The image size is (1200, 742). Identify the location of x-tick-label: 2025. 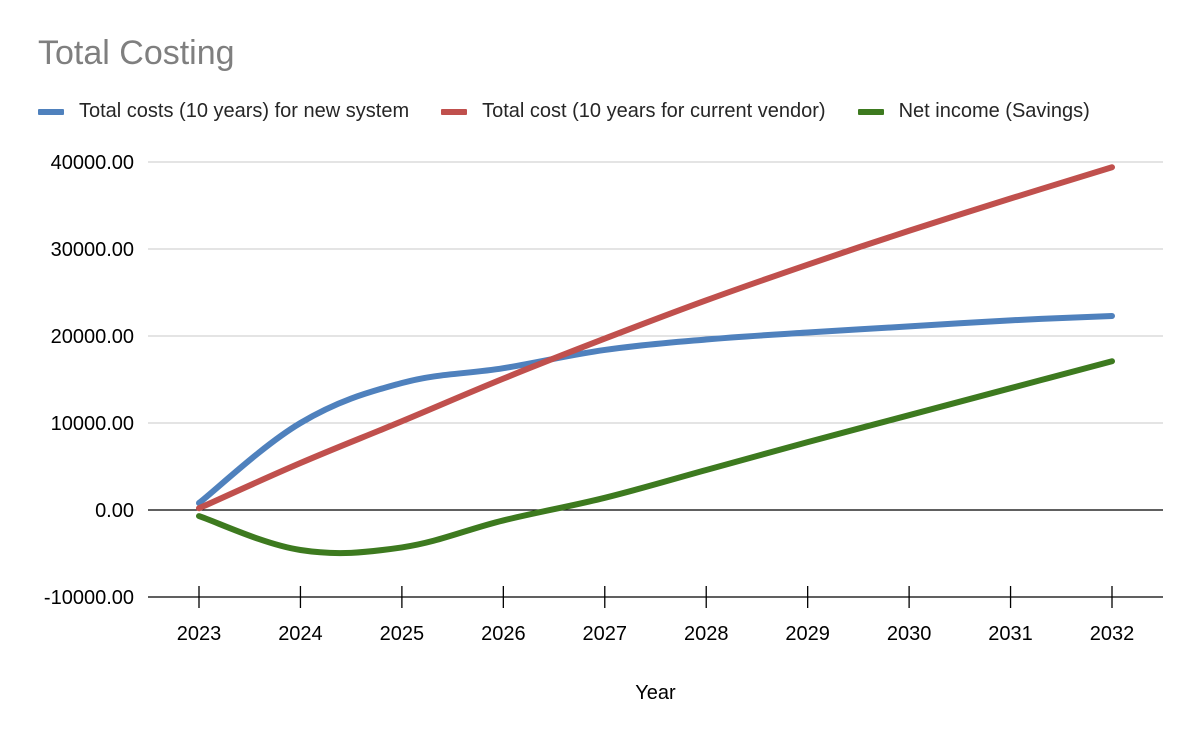
(402, 634).